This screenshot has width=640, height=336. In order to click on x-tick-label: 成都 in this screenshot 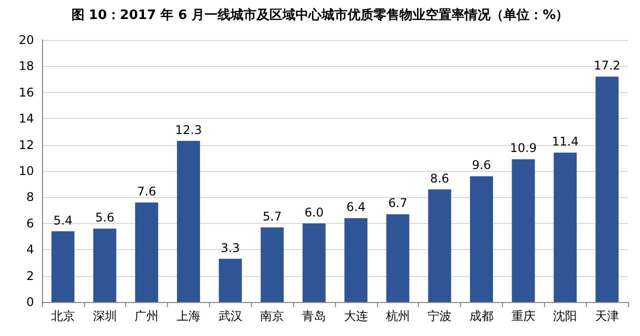, I will do `click(482, 316)`.